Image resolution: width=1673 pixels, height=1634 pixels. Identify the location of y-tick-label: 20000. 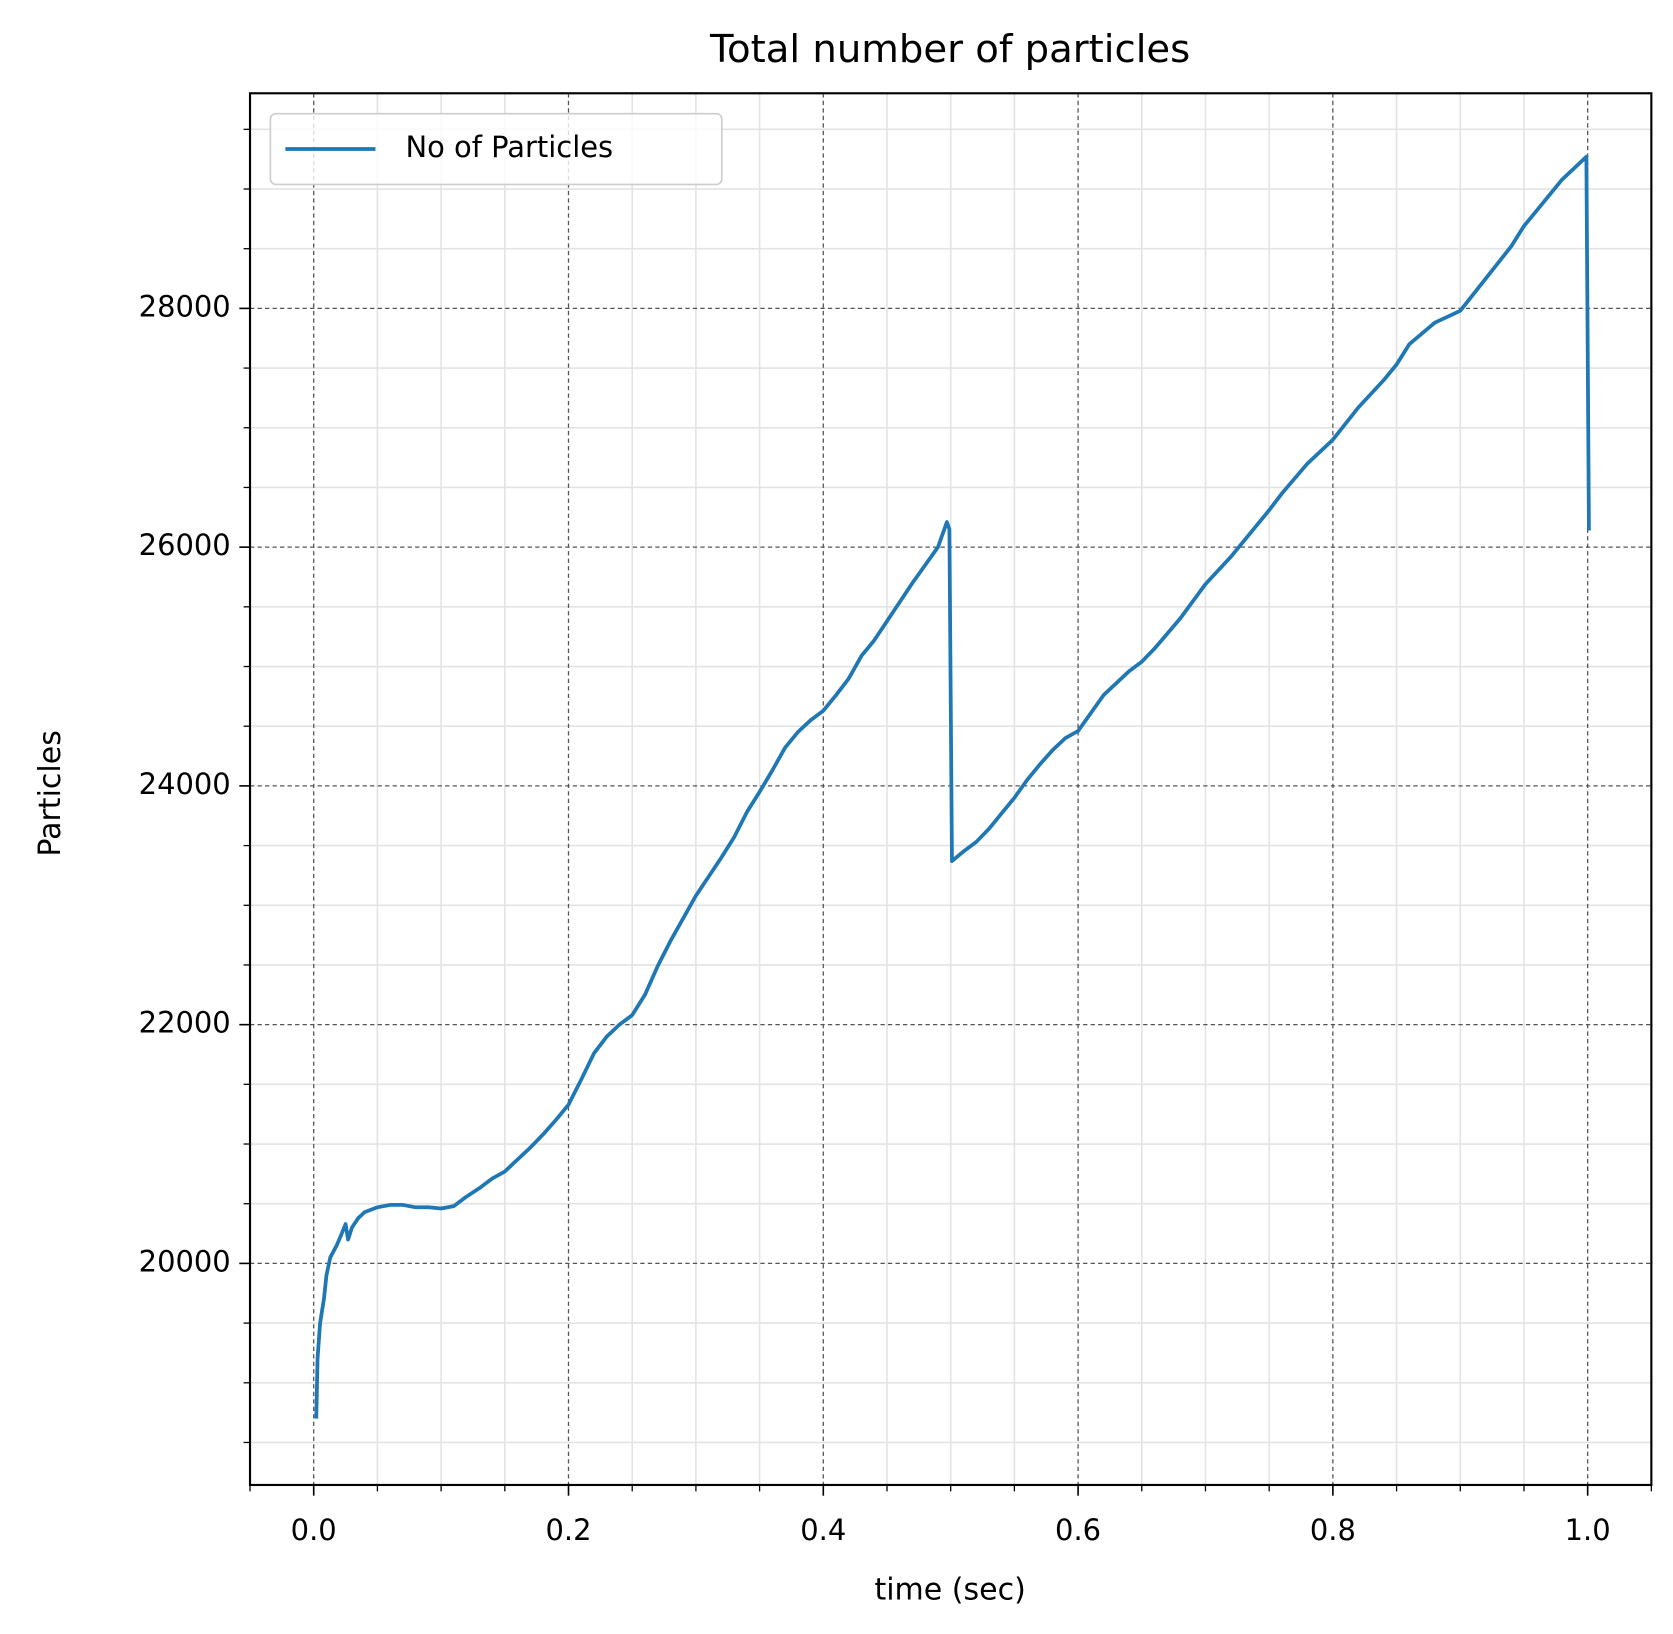
(185, 1261).